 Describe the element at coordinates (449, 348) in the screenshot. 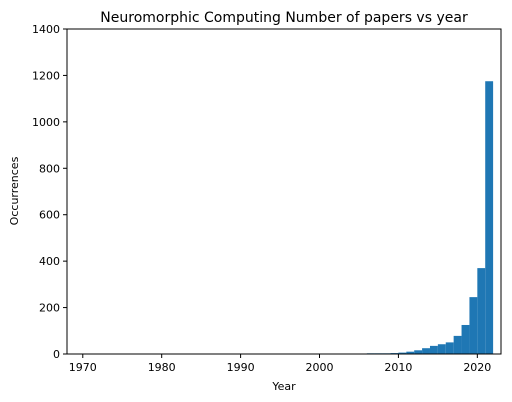

I see `bar-2016` at that location.